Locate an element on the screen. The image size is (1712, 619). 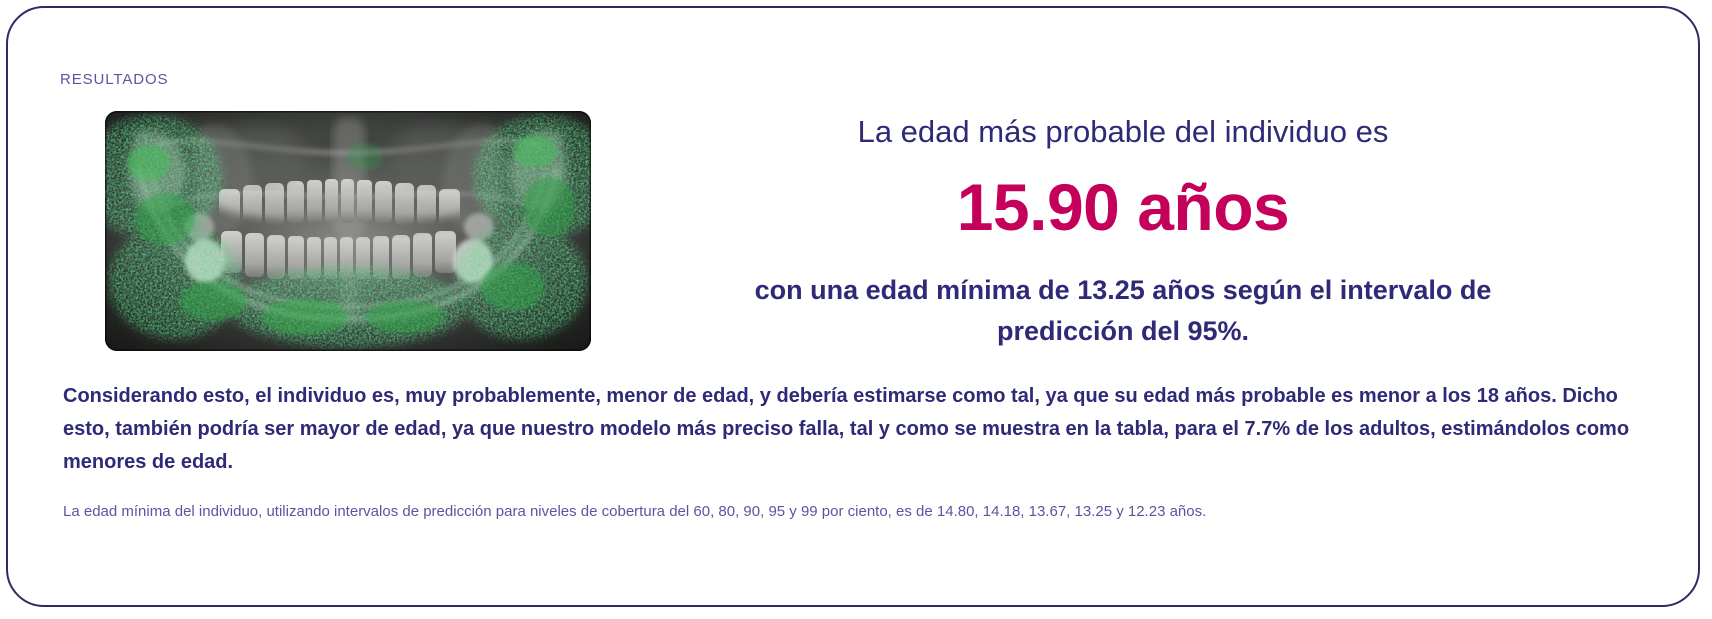
section-label-resultados: RESULTADOS is located at coordinates (114, 79).